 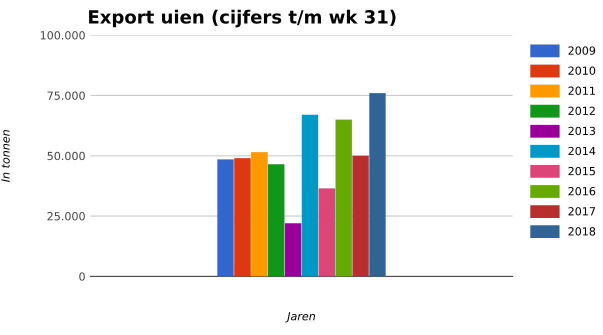 What do you see at coordinates (581, 90) in the screenshot?
I see `legend-label: 2011` at bounding box center [581, 90].